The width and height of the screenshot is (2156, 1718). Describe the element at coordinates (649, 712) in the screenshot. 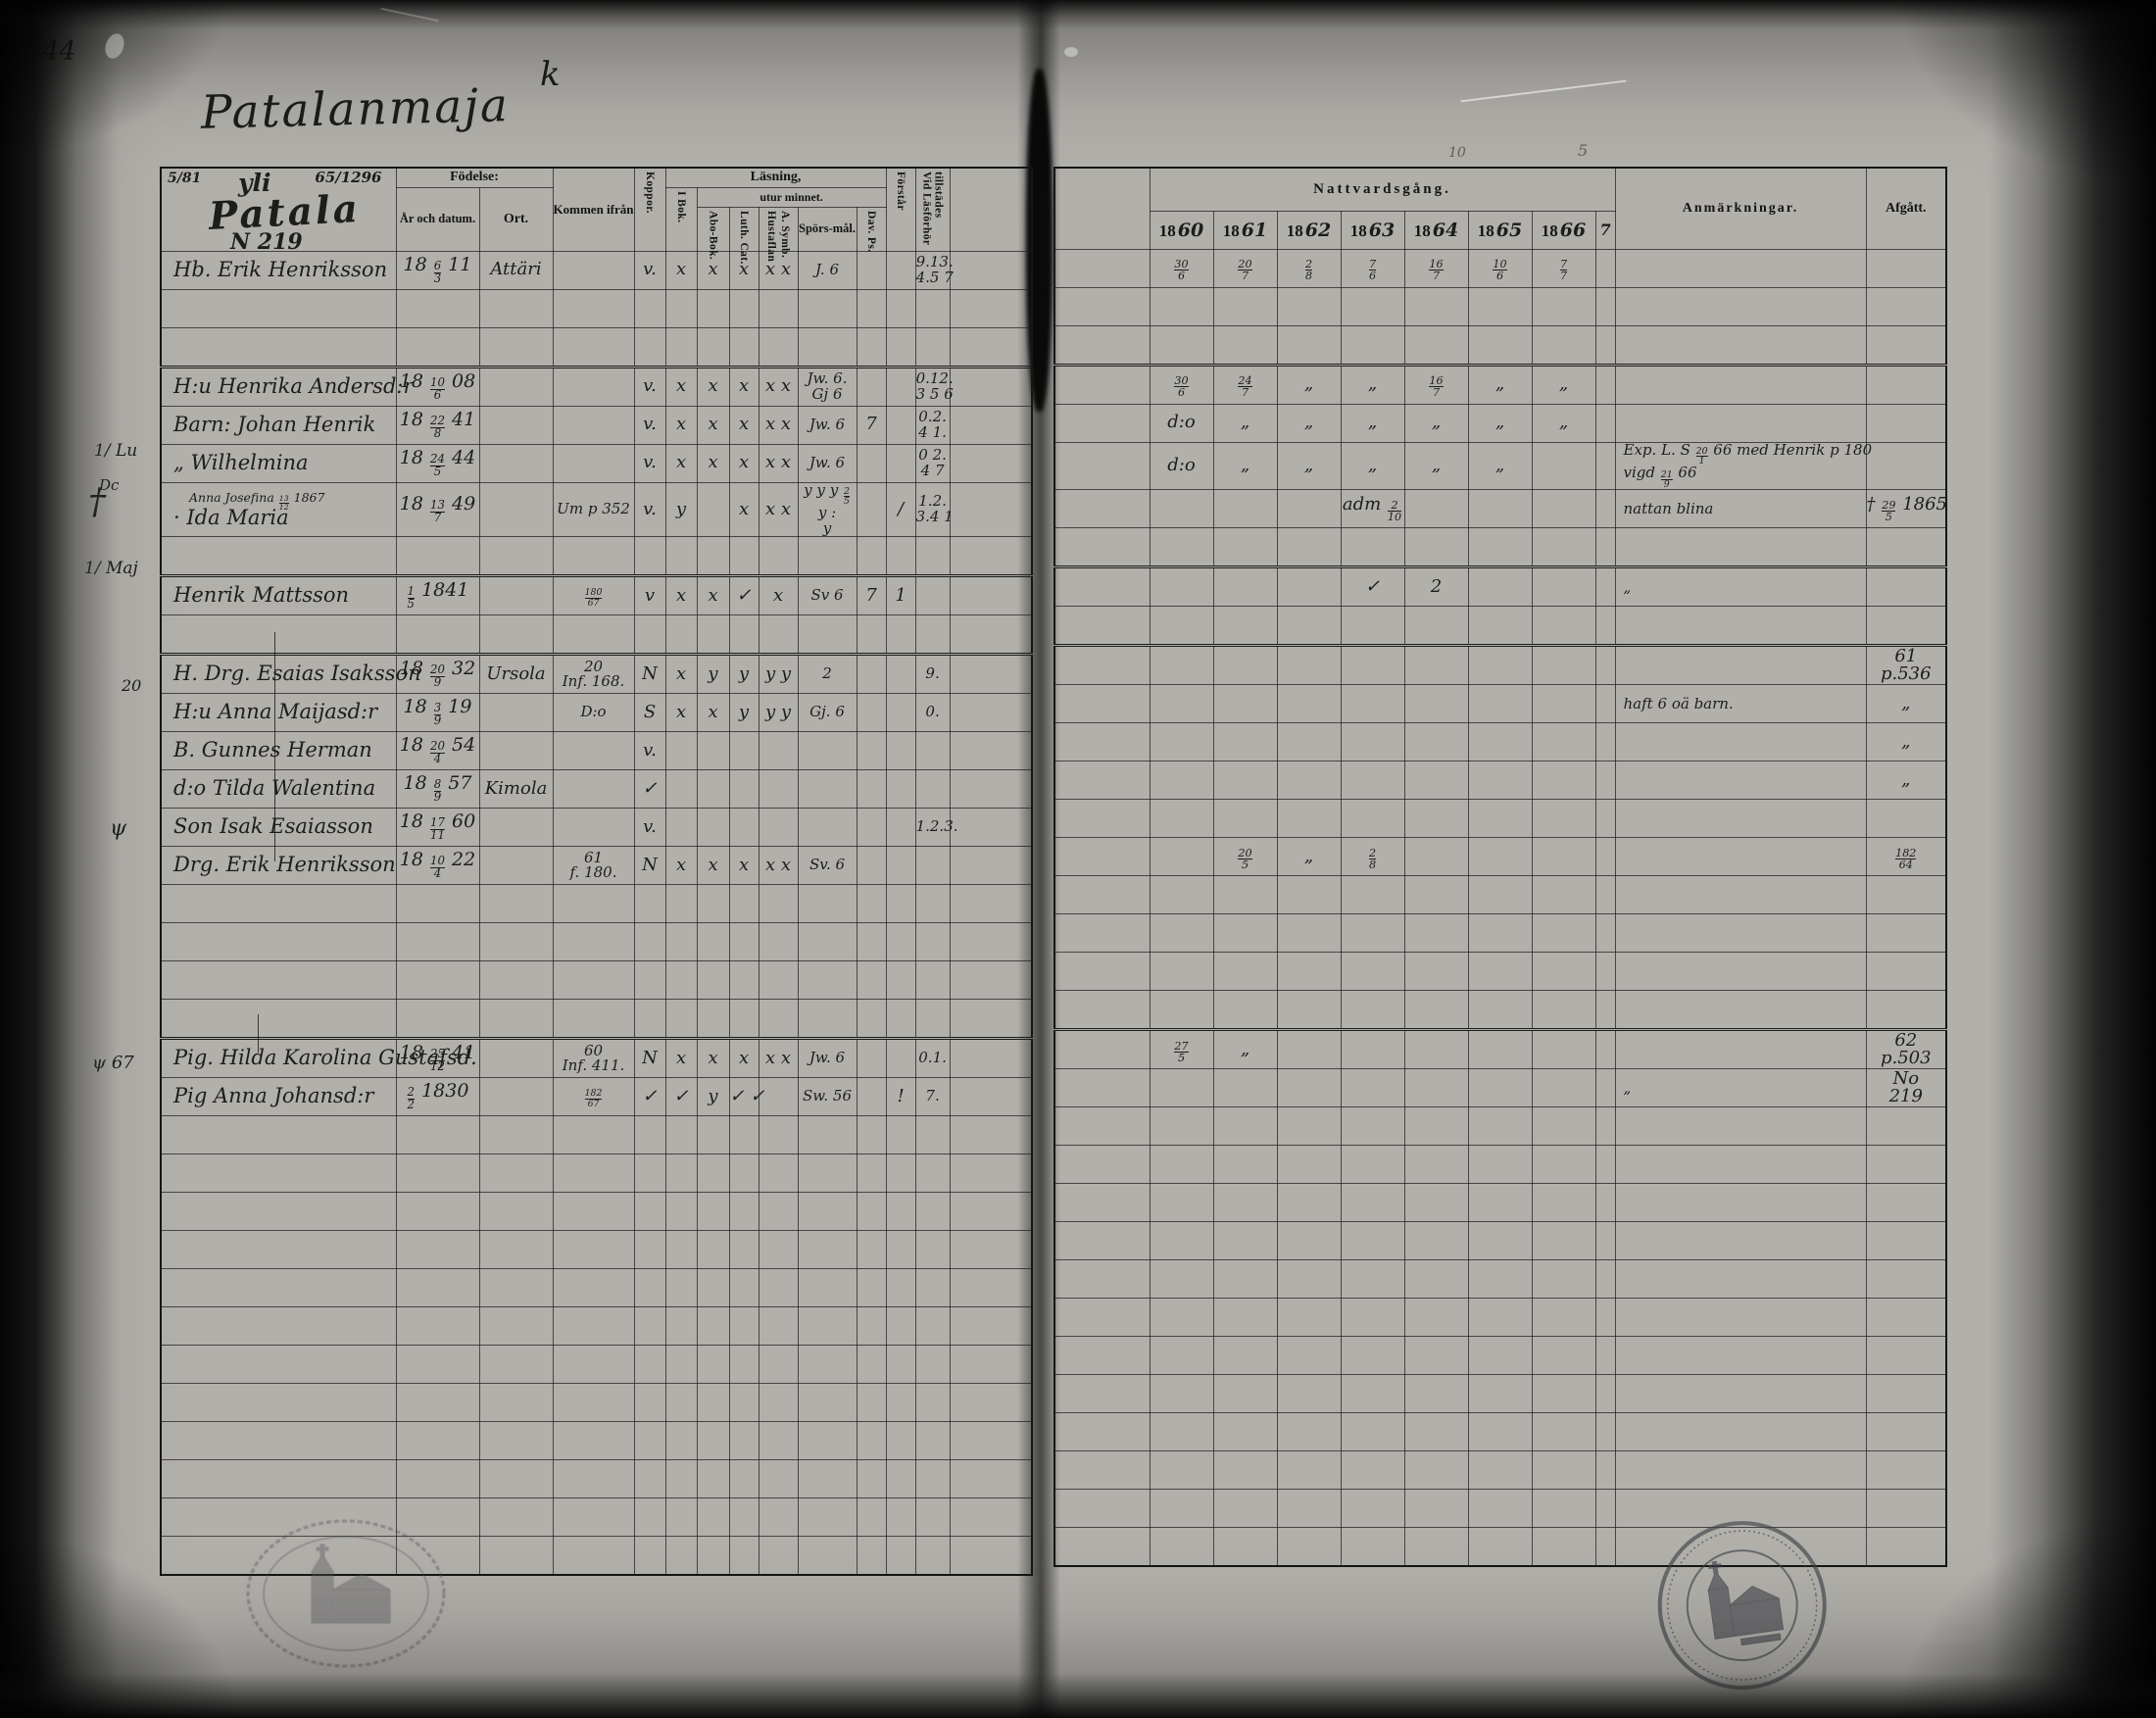

I see `cell-koppor: S` at that location.